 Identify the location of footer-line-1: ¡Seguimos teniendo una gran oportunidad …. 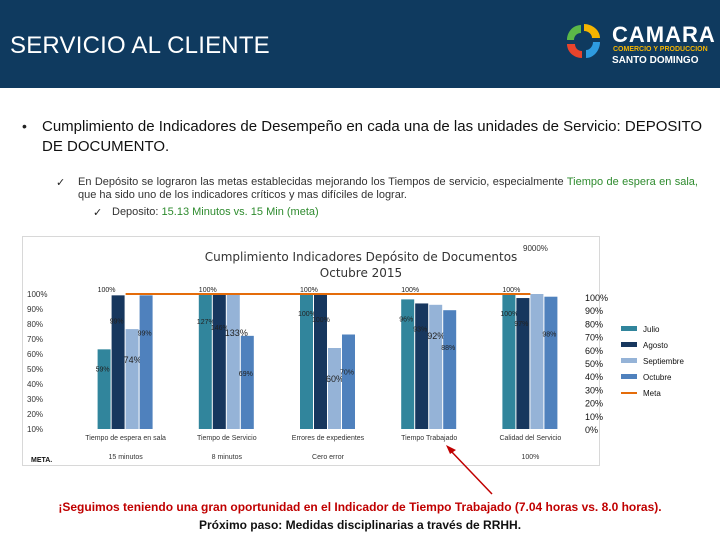
(360, 507).